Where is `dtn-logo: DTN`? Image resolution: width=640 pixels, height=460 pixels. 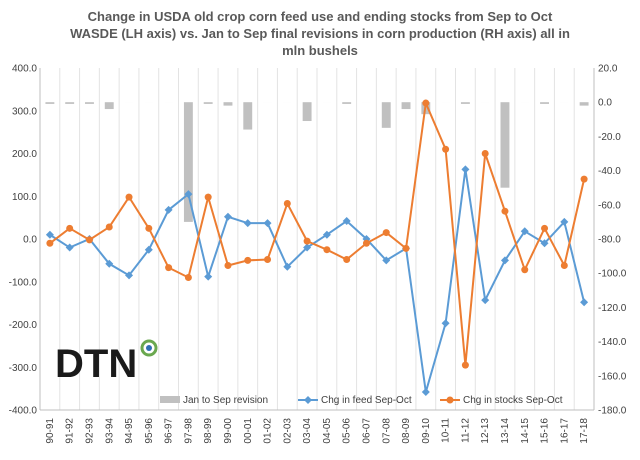
dtn-logo: DTN is located at coordinates (106, 362).